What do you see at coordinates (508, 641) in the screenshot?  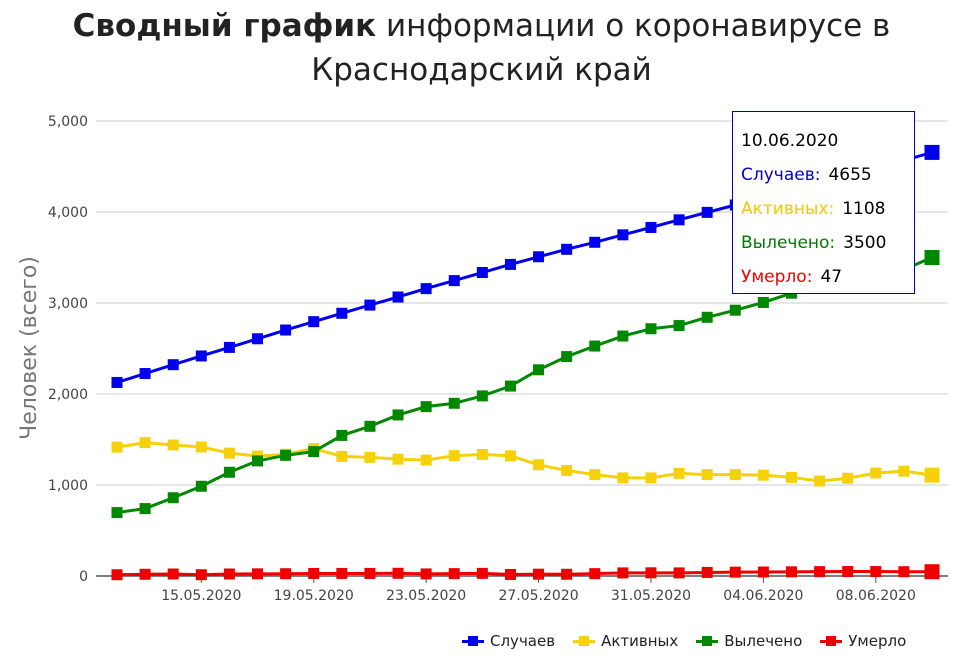 I see `legend-item: Случаев` at bounding box center [508, 641].